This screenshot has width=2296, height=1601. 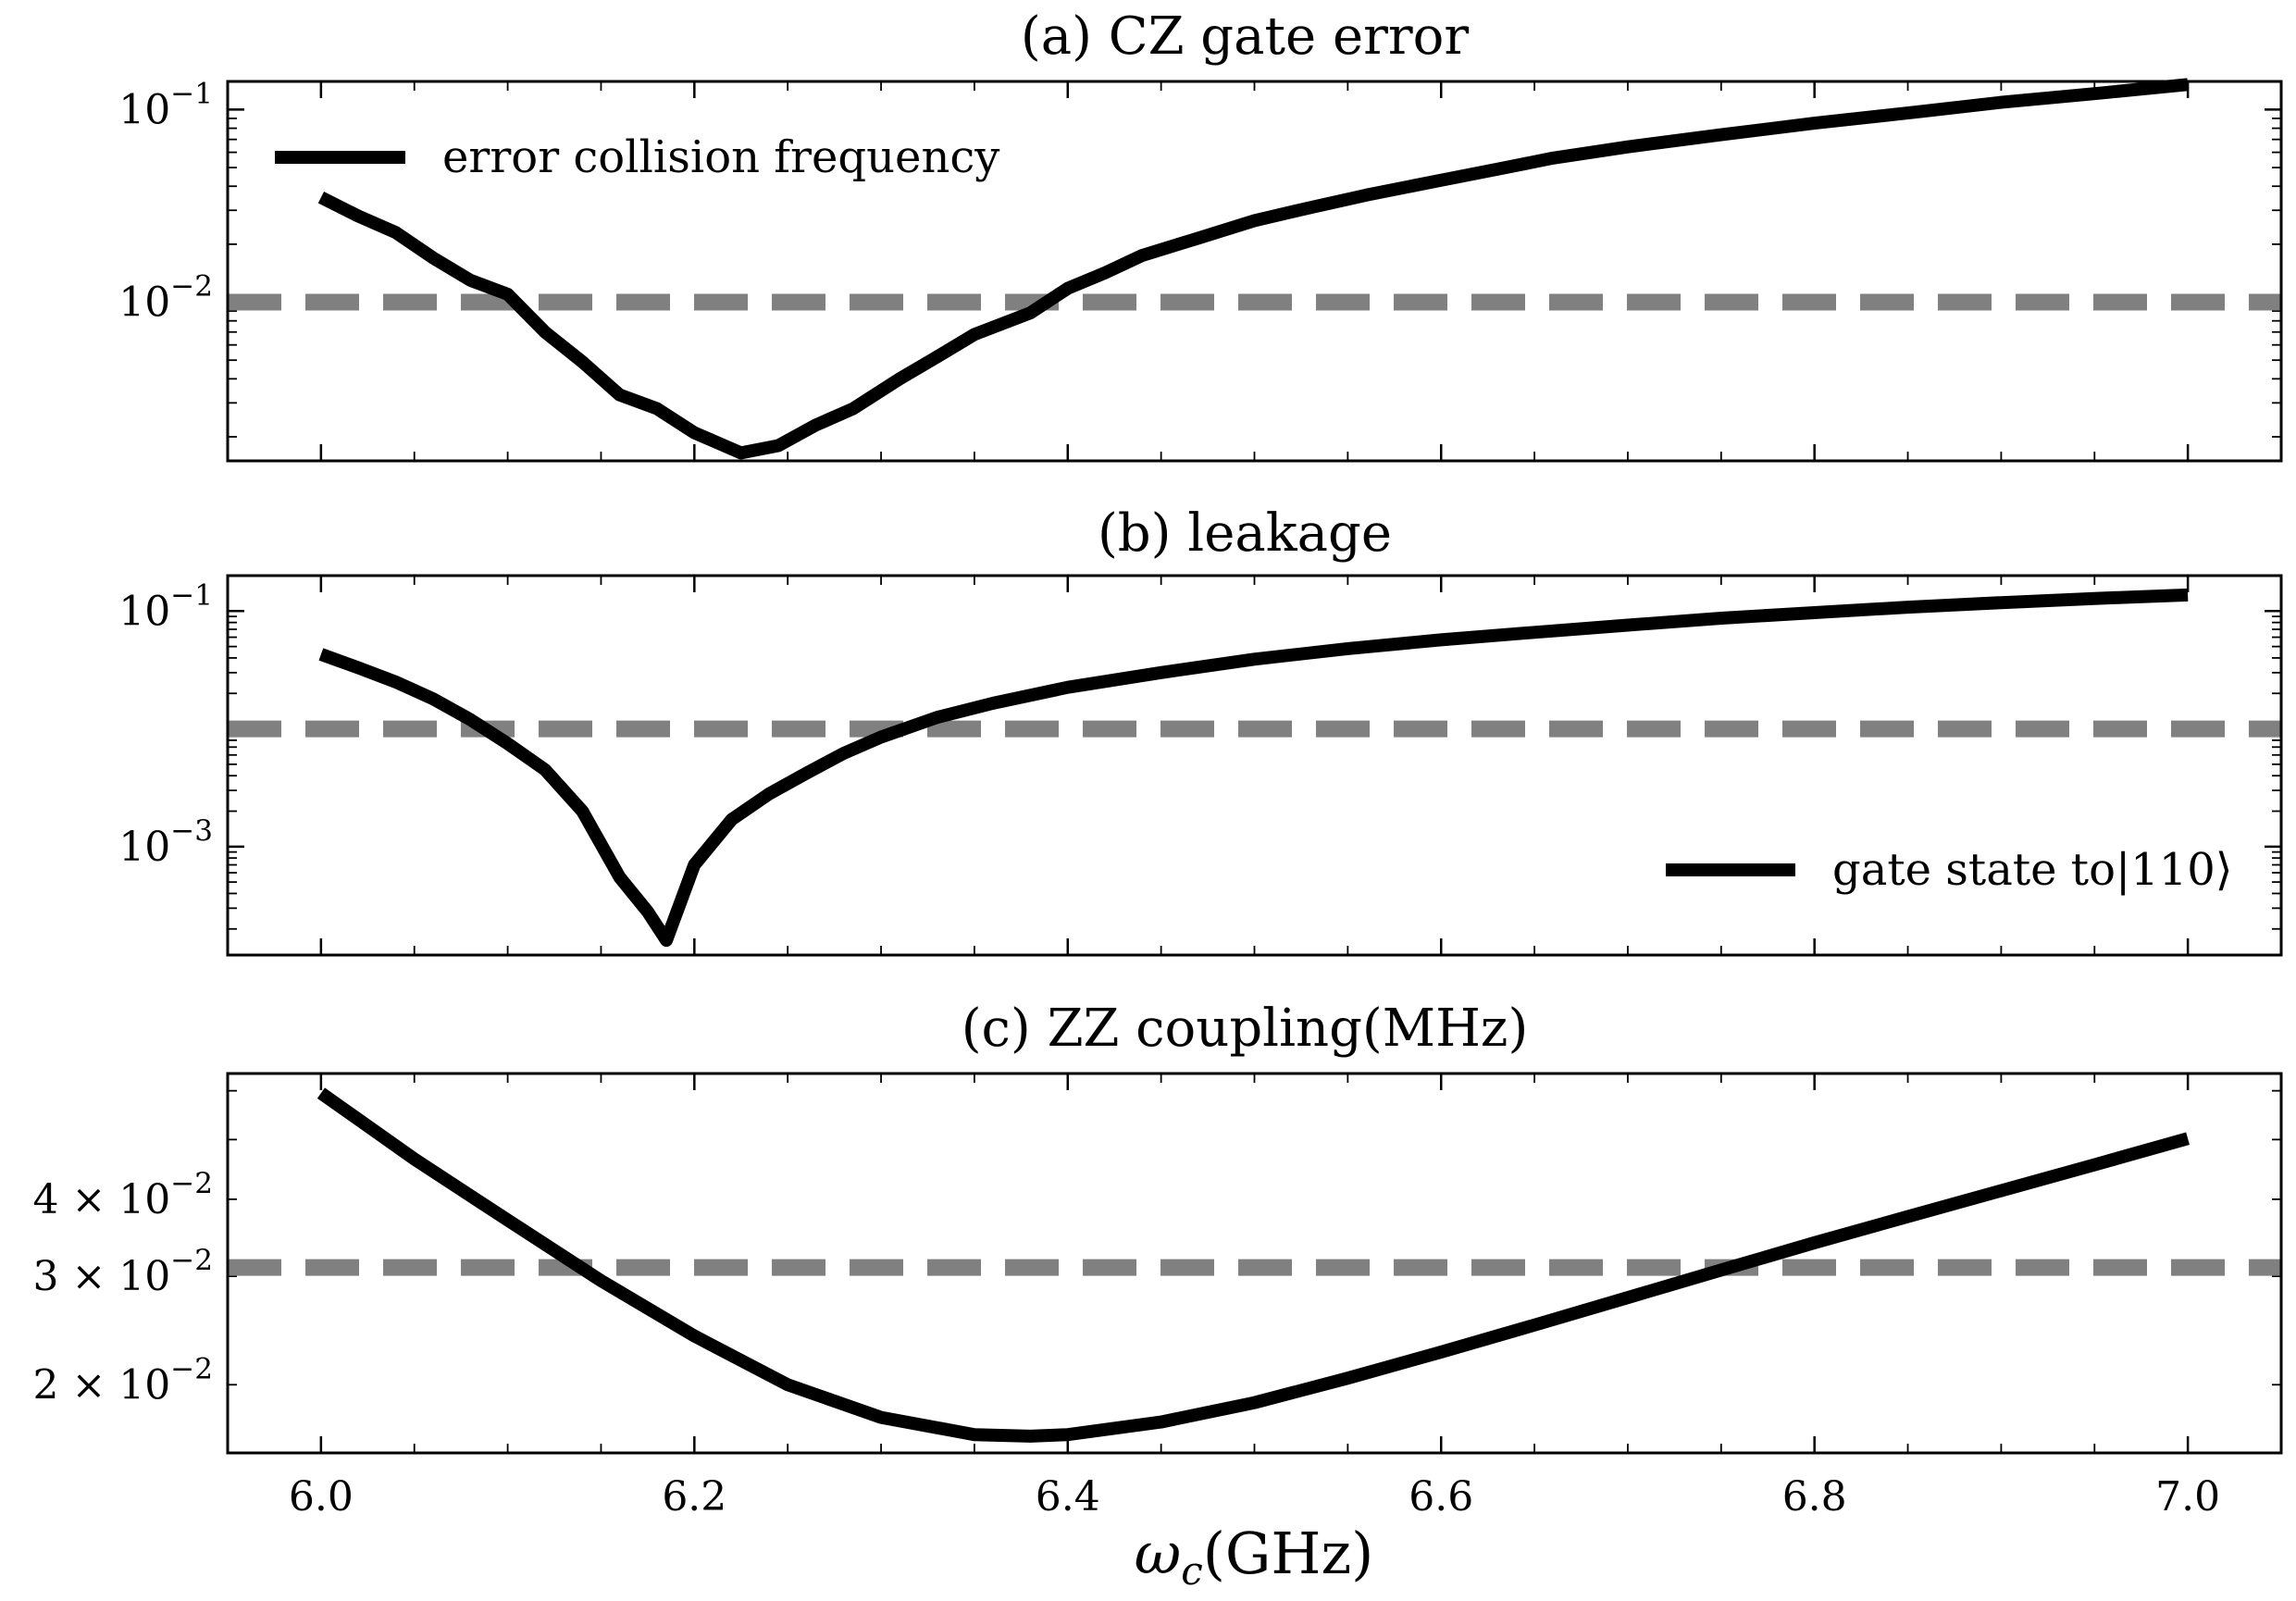 I want to click on x-tick-label: 7.0, so click(x=2188, y=1497).